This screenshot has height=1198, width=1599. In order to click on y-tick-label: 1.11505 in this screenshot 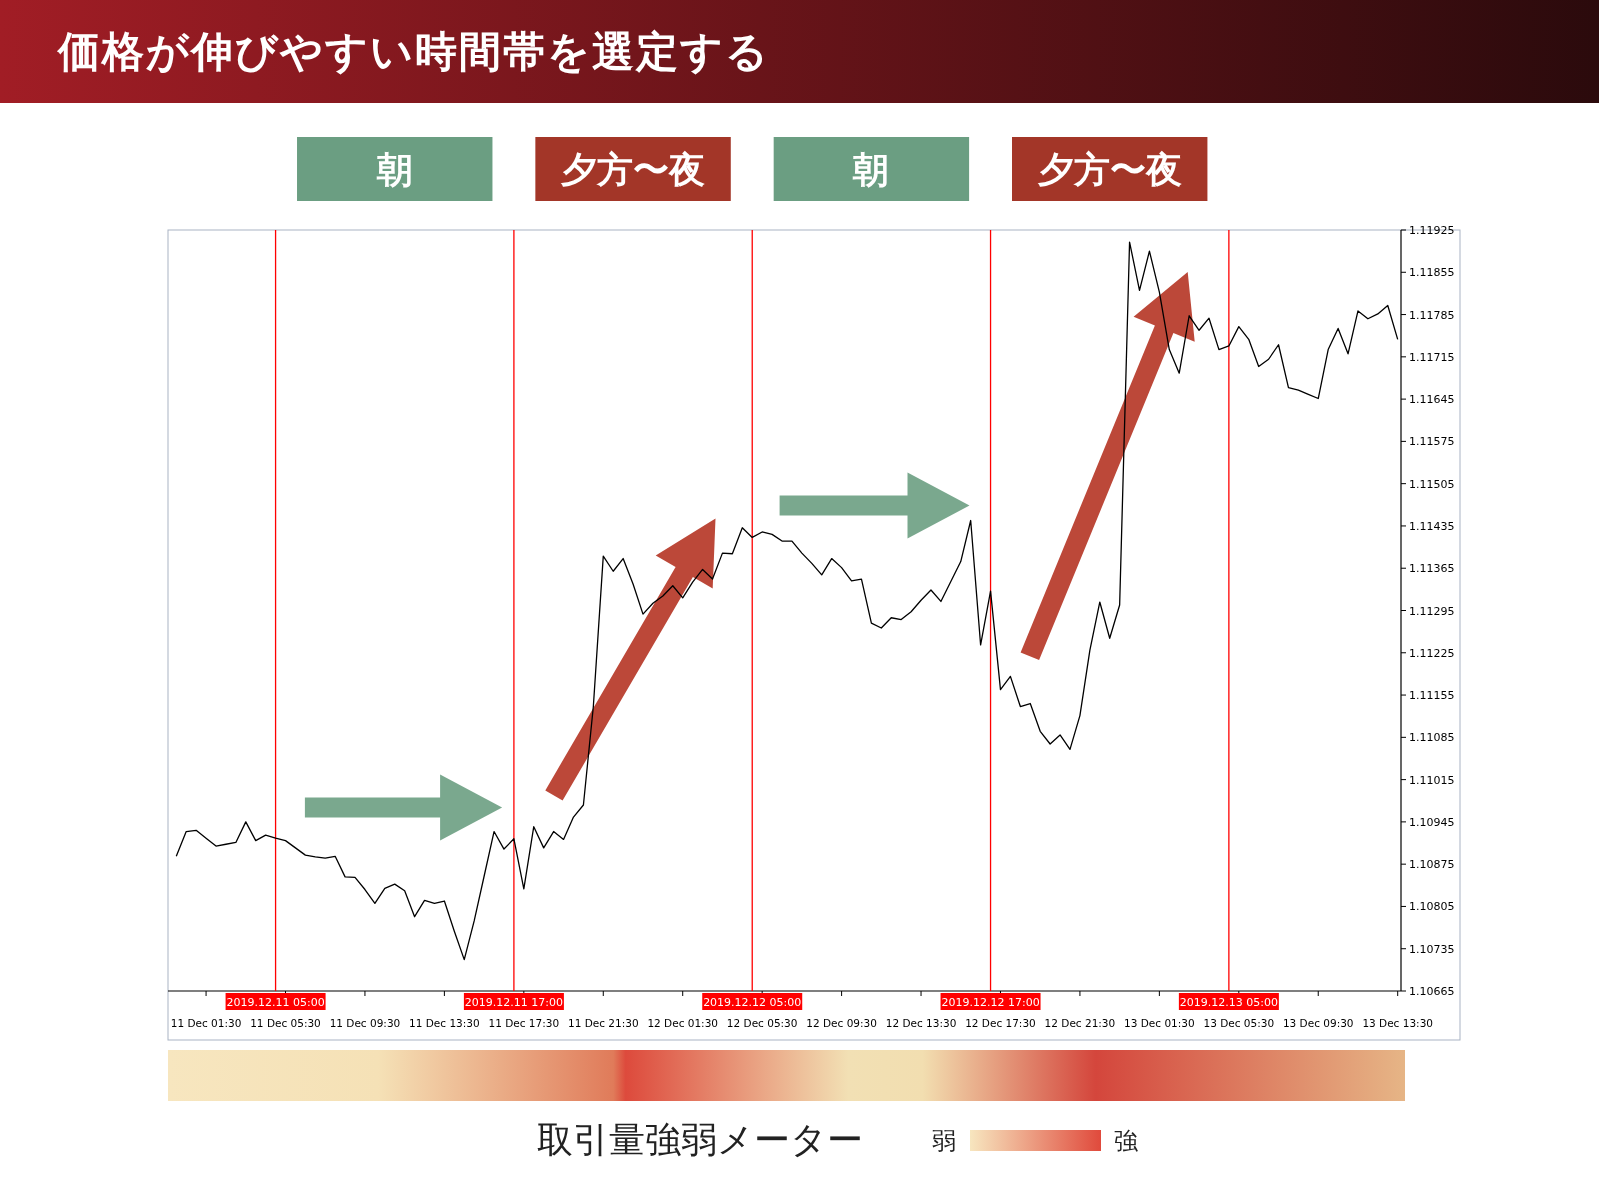, I will do `click(1432, 484)`.